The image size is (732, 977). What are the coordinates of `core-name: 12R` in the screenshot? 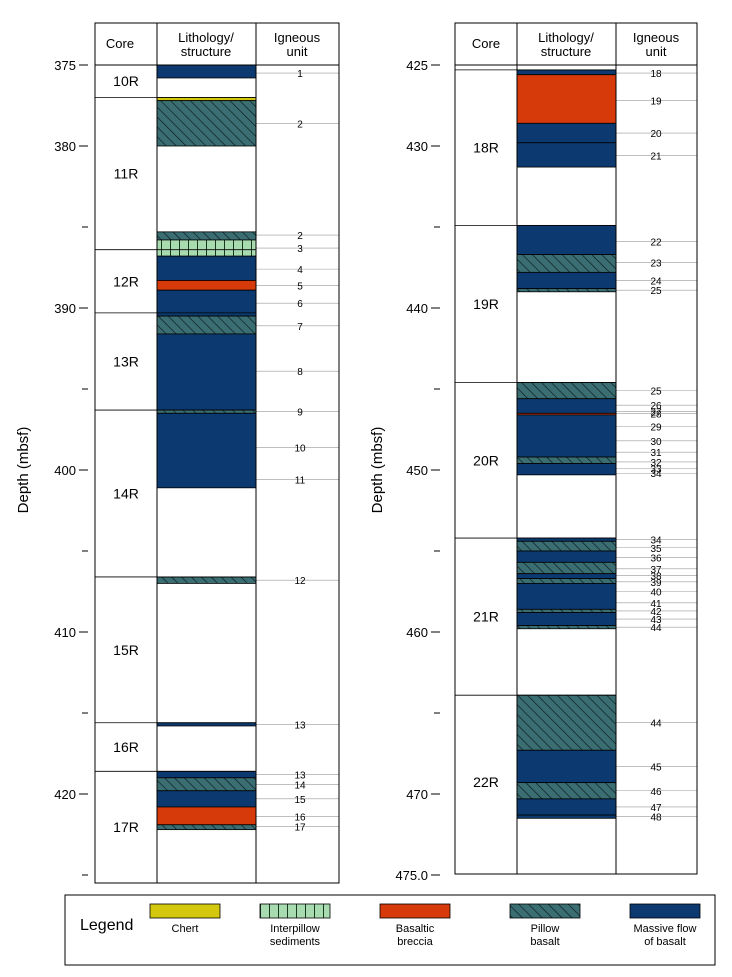 It's located at (126, 281).